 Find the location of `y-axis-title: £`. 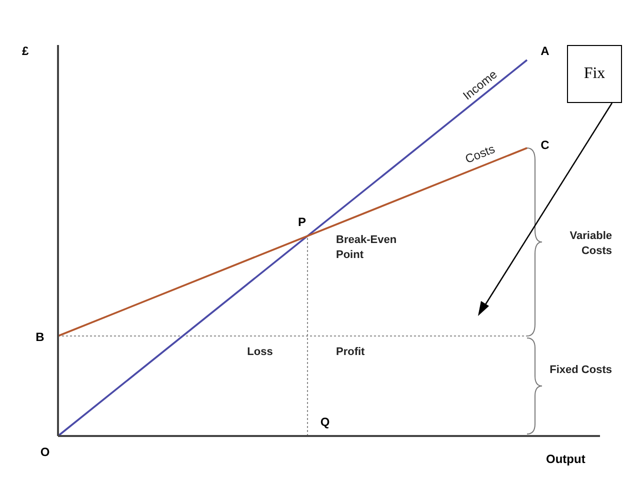

y-axis-title: £ is located at coordinates (25, 51).